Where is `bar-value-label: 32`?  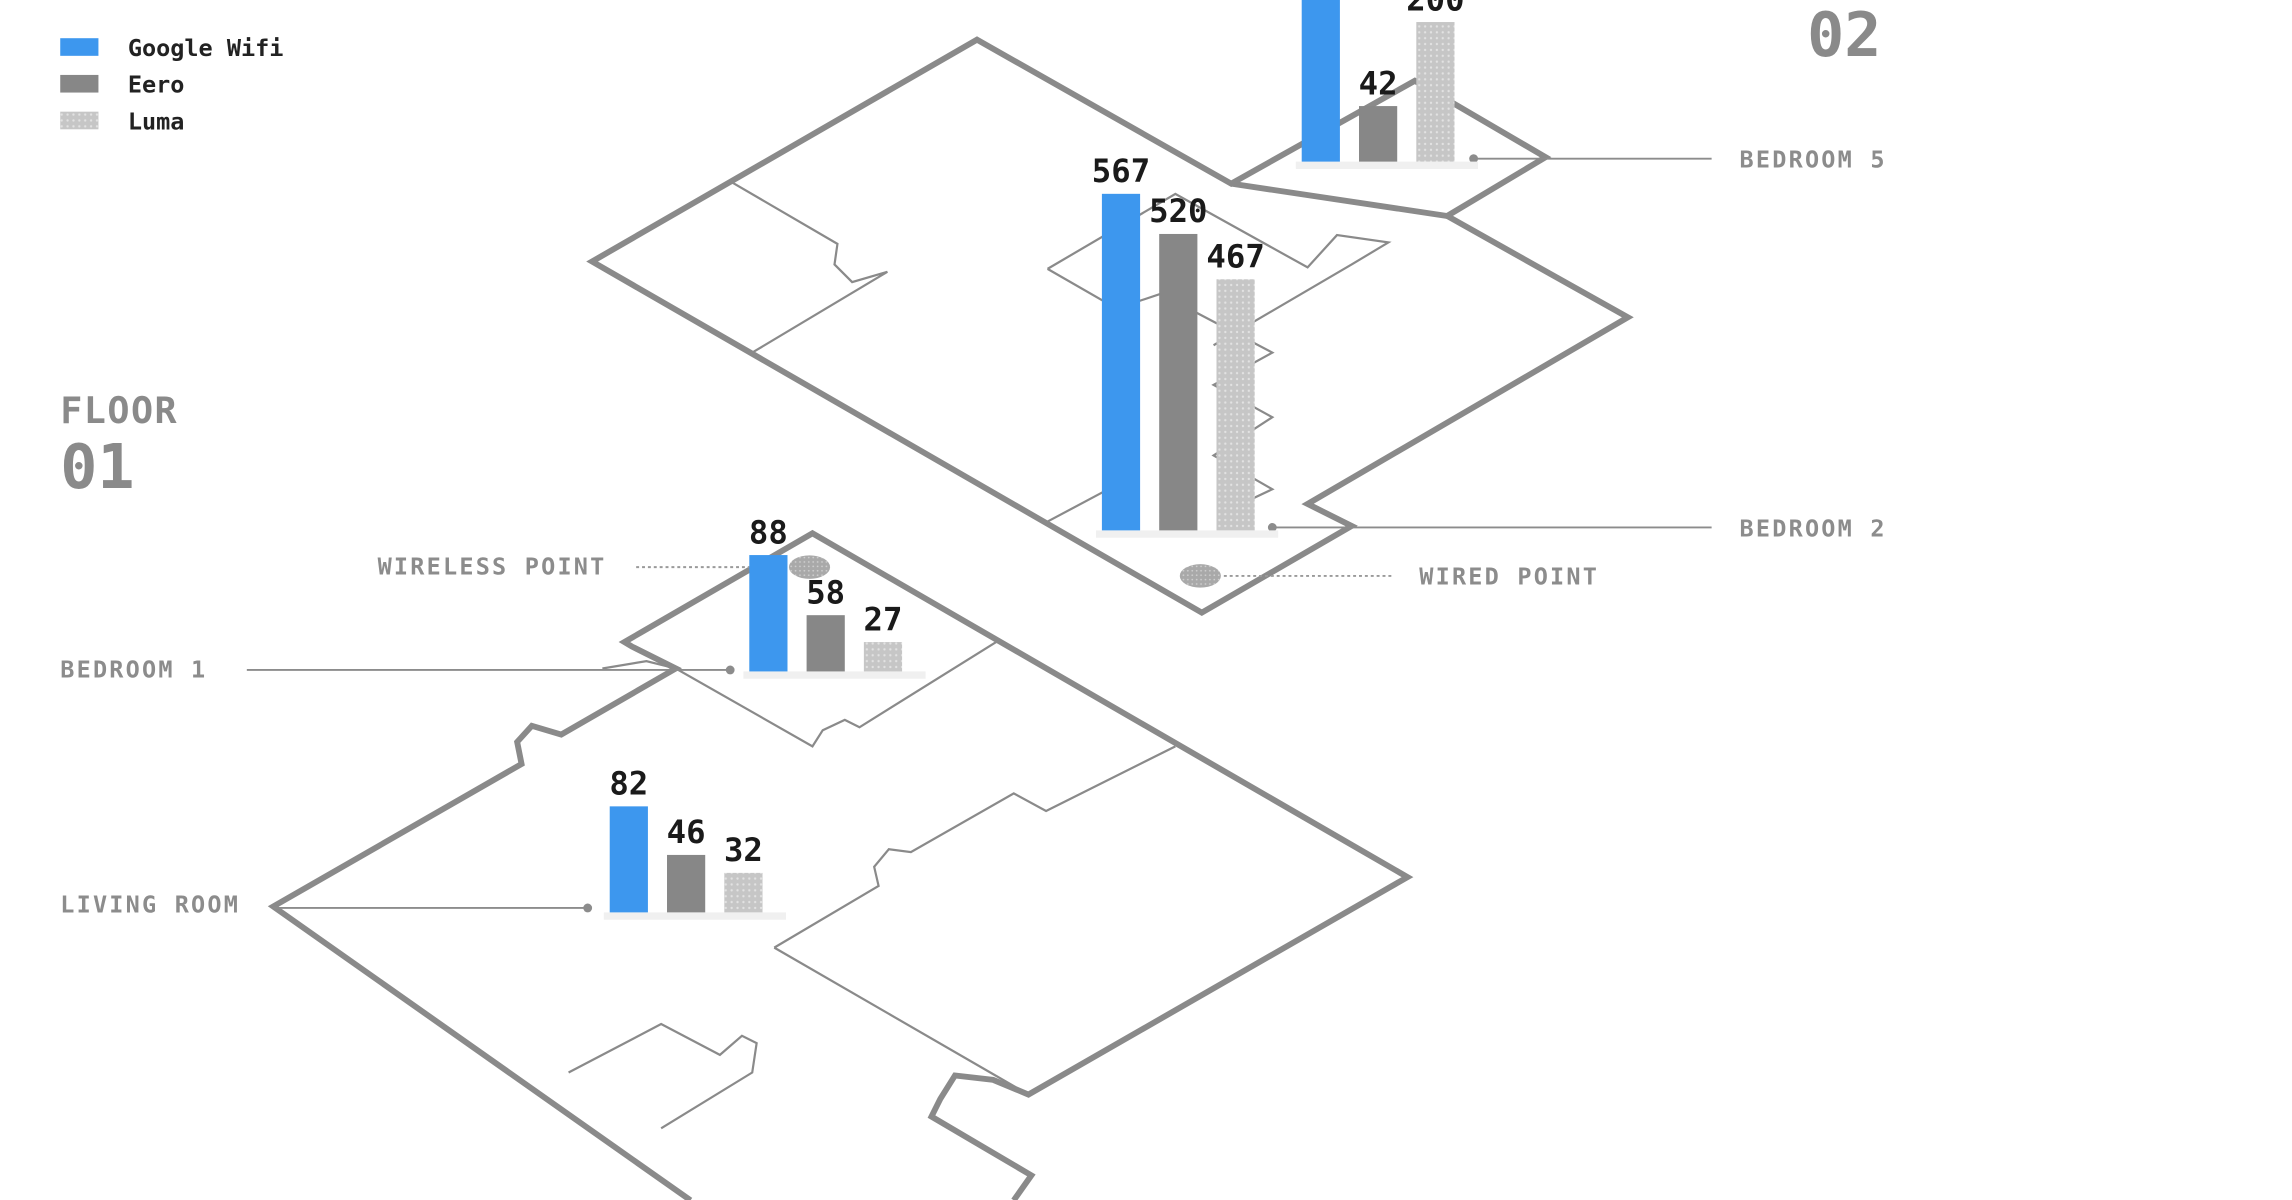 bar-value-label: 32 is located at coordinates (743, 850).